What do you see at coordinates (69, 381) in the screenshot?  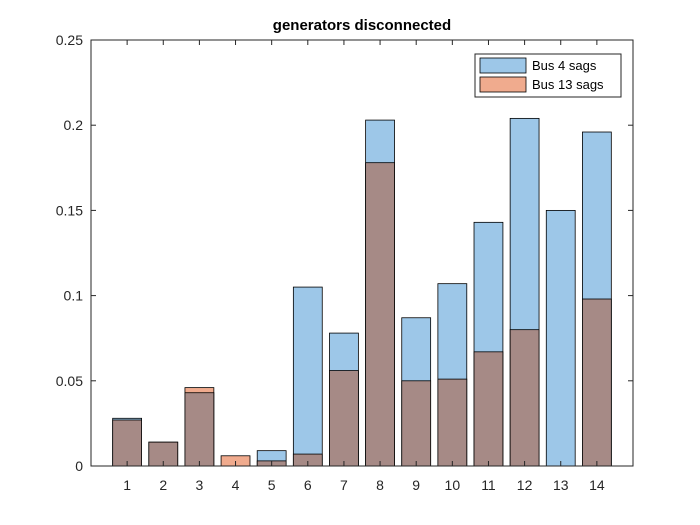 I see `y-tick-label: 0.05` at bounding box center [69, 381].